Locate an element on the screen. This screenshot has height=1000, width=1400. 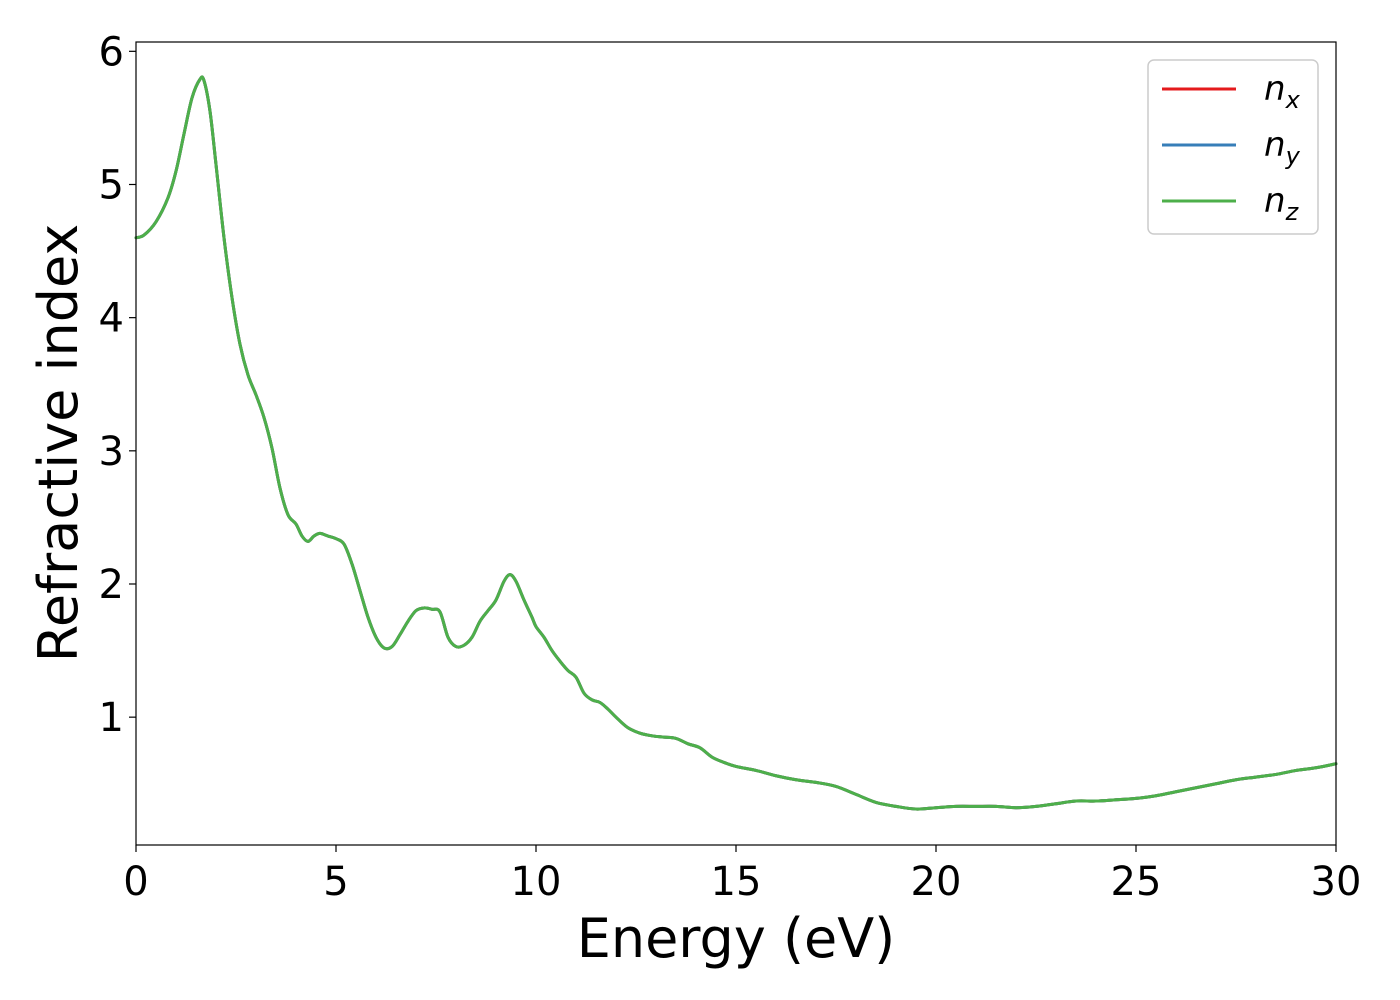
x-tick-label: 0 is located at coordinates (135, 882).